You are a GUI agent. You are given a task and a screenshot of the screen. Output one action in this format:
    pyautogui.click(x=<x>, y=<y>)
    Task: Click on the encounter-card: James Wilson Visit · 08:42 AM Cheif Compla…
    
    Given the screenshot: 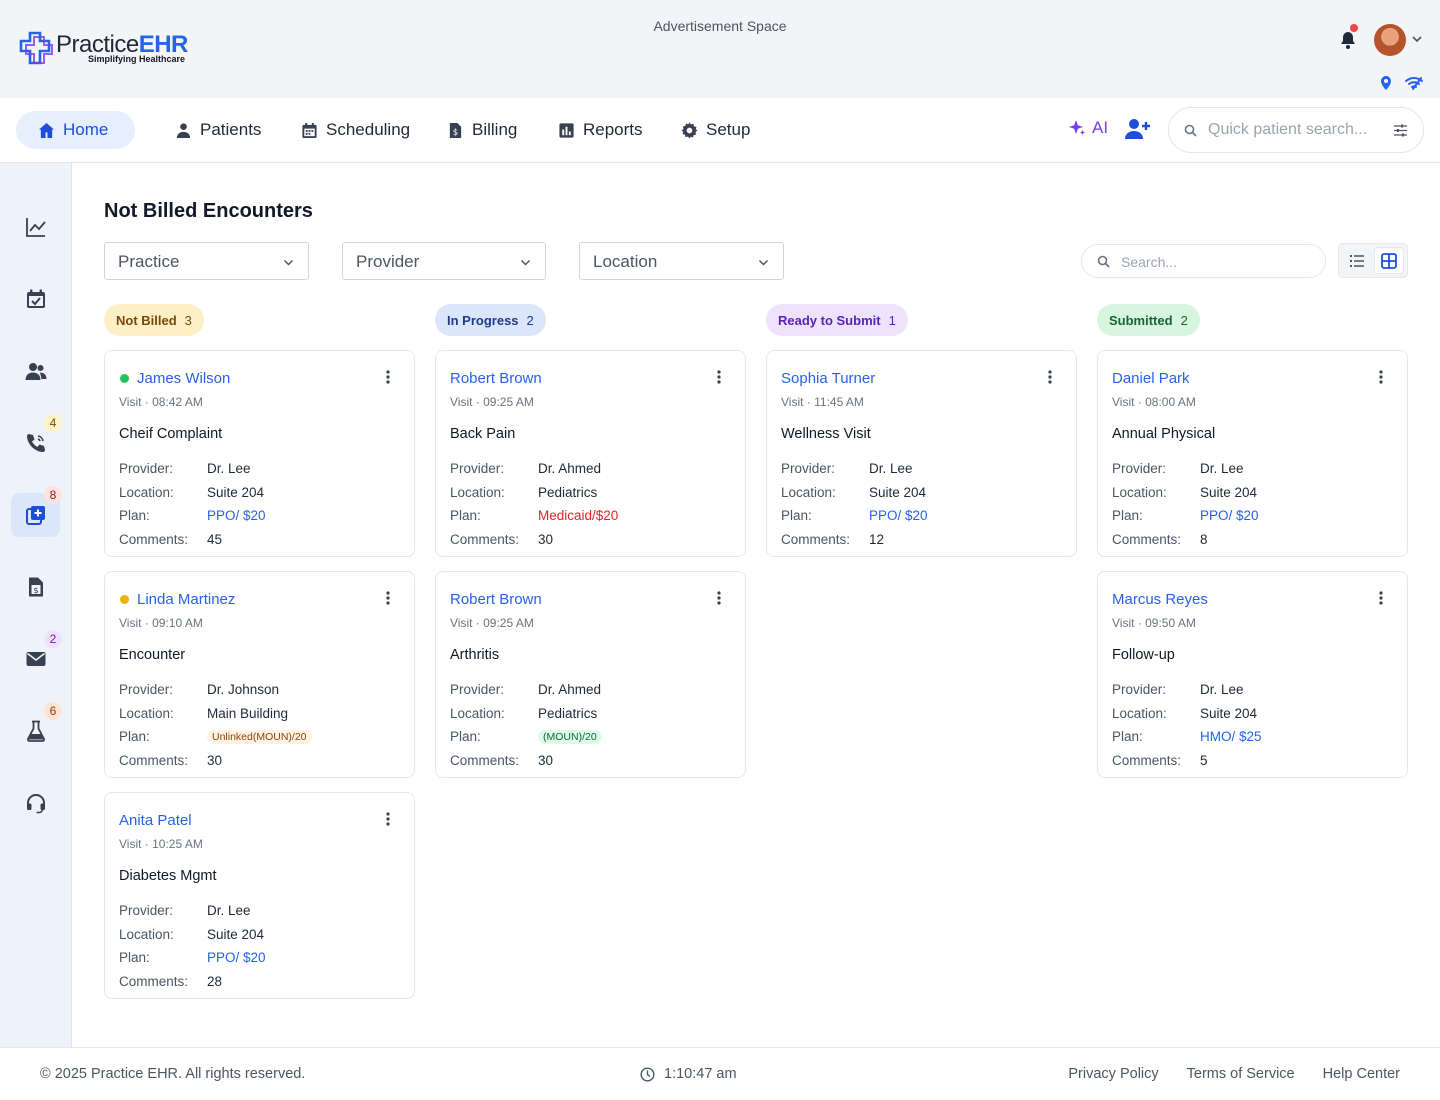 What is the action you would take?
    pyautogui.click(x=259, y=453)
    